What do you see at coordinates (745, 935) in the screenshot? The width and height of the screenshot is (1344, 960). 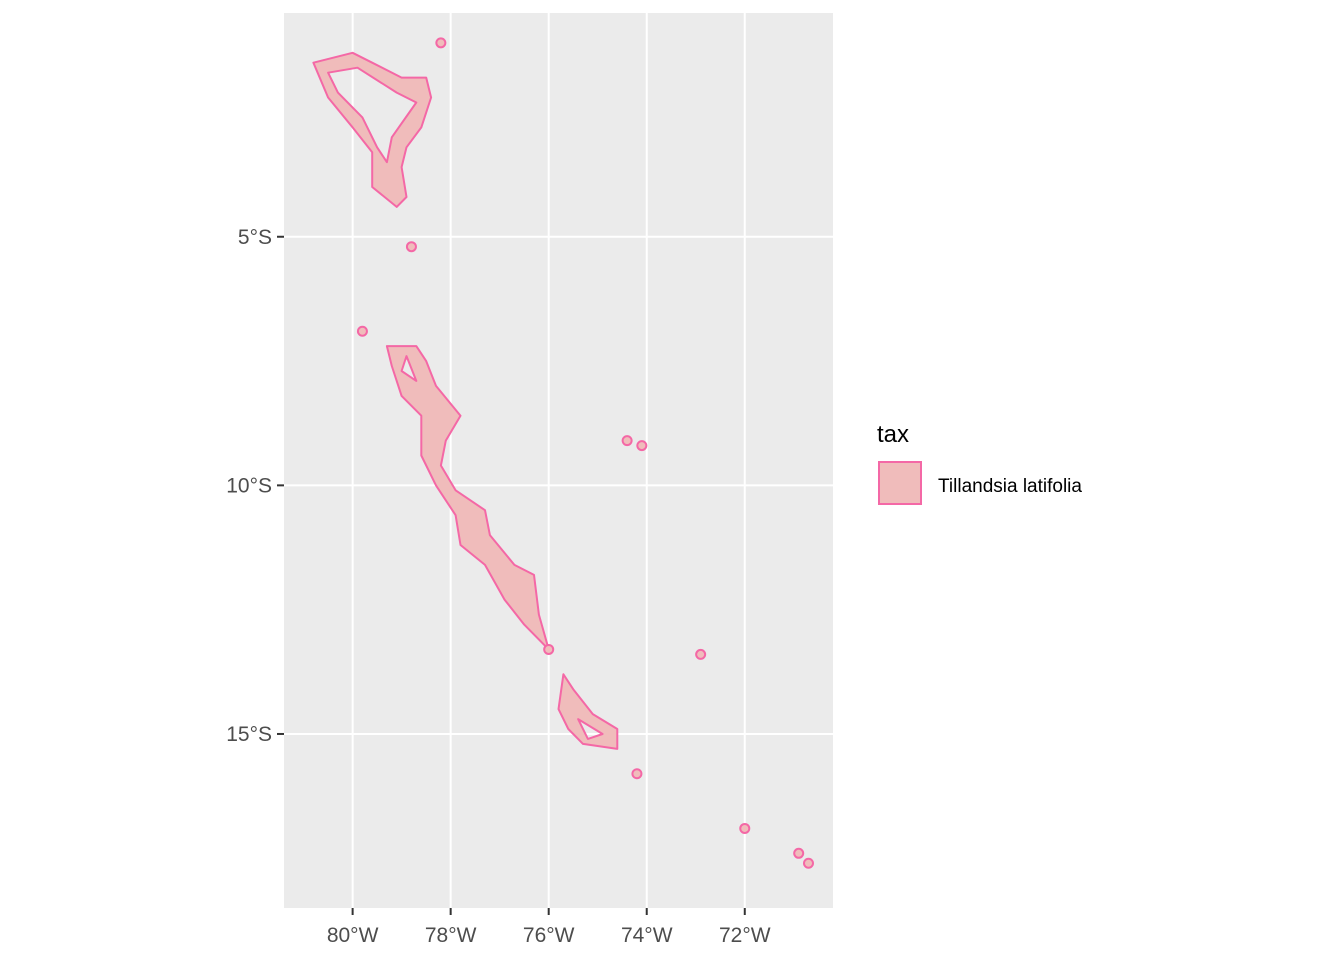 I see `x-tick-label-4: 72°W` at bounding box center [745, 935].